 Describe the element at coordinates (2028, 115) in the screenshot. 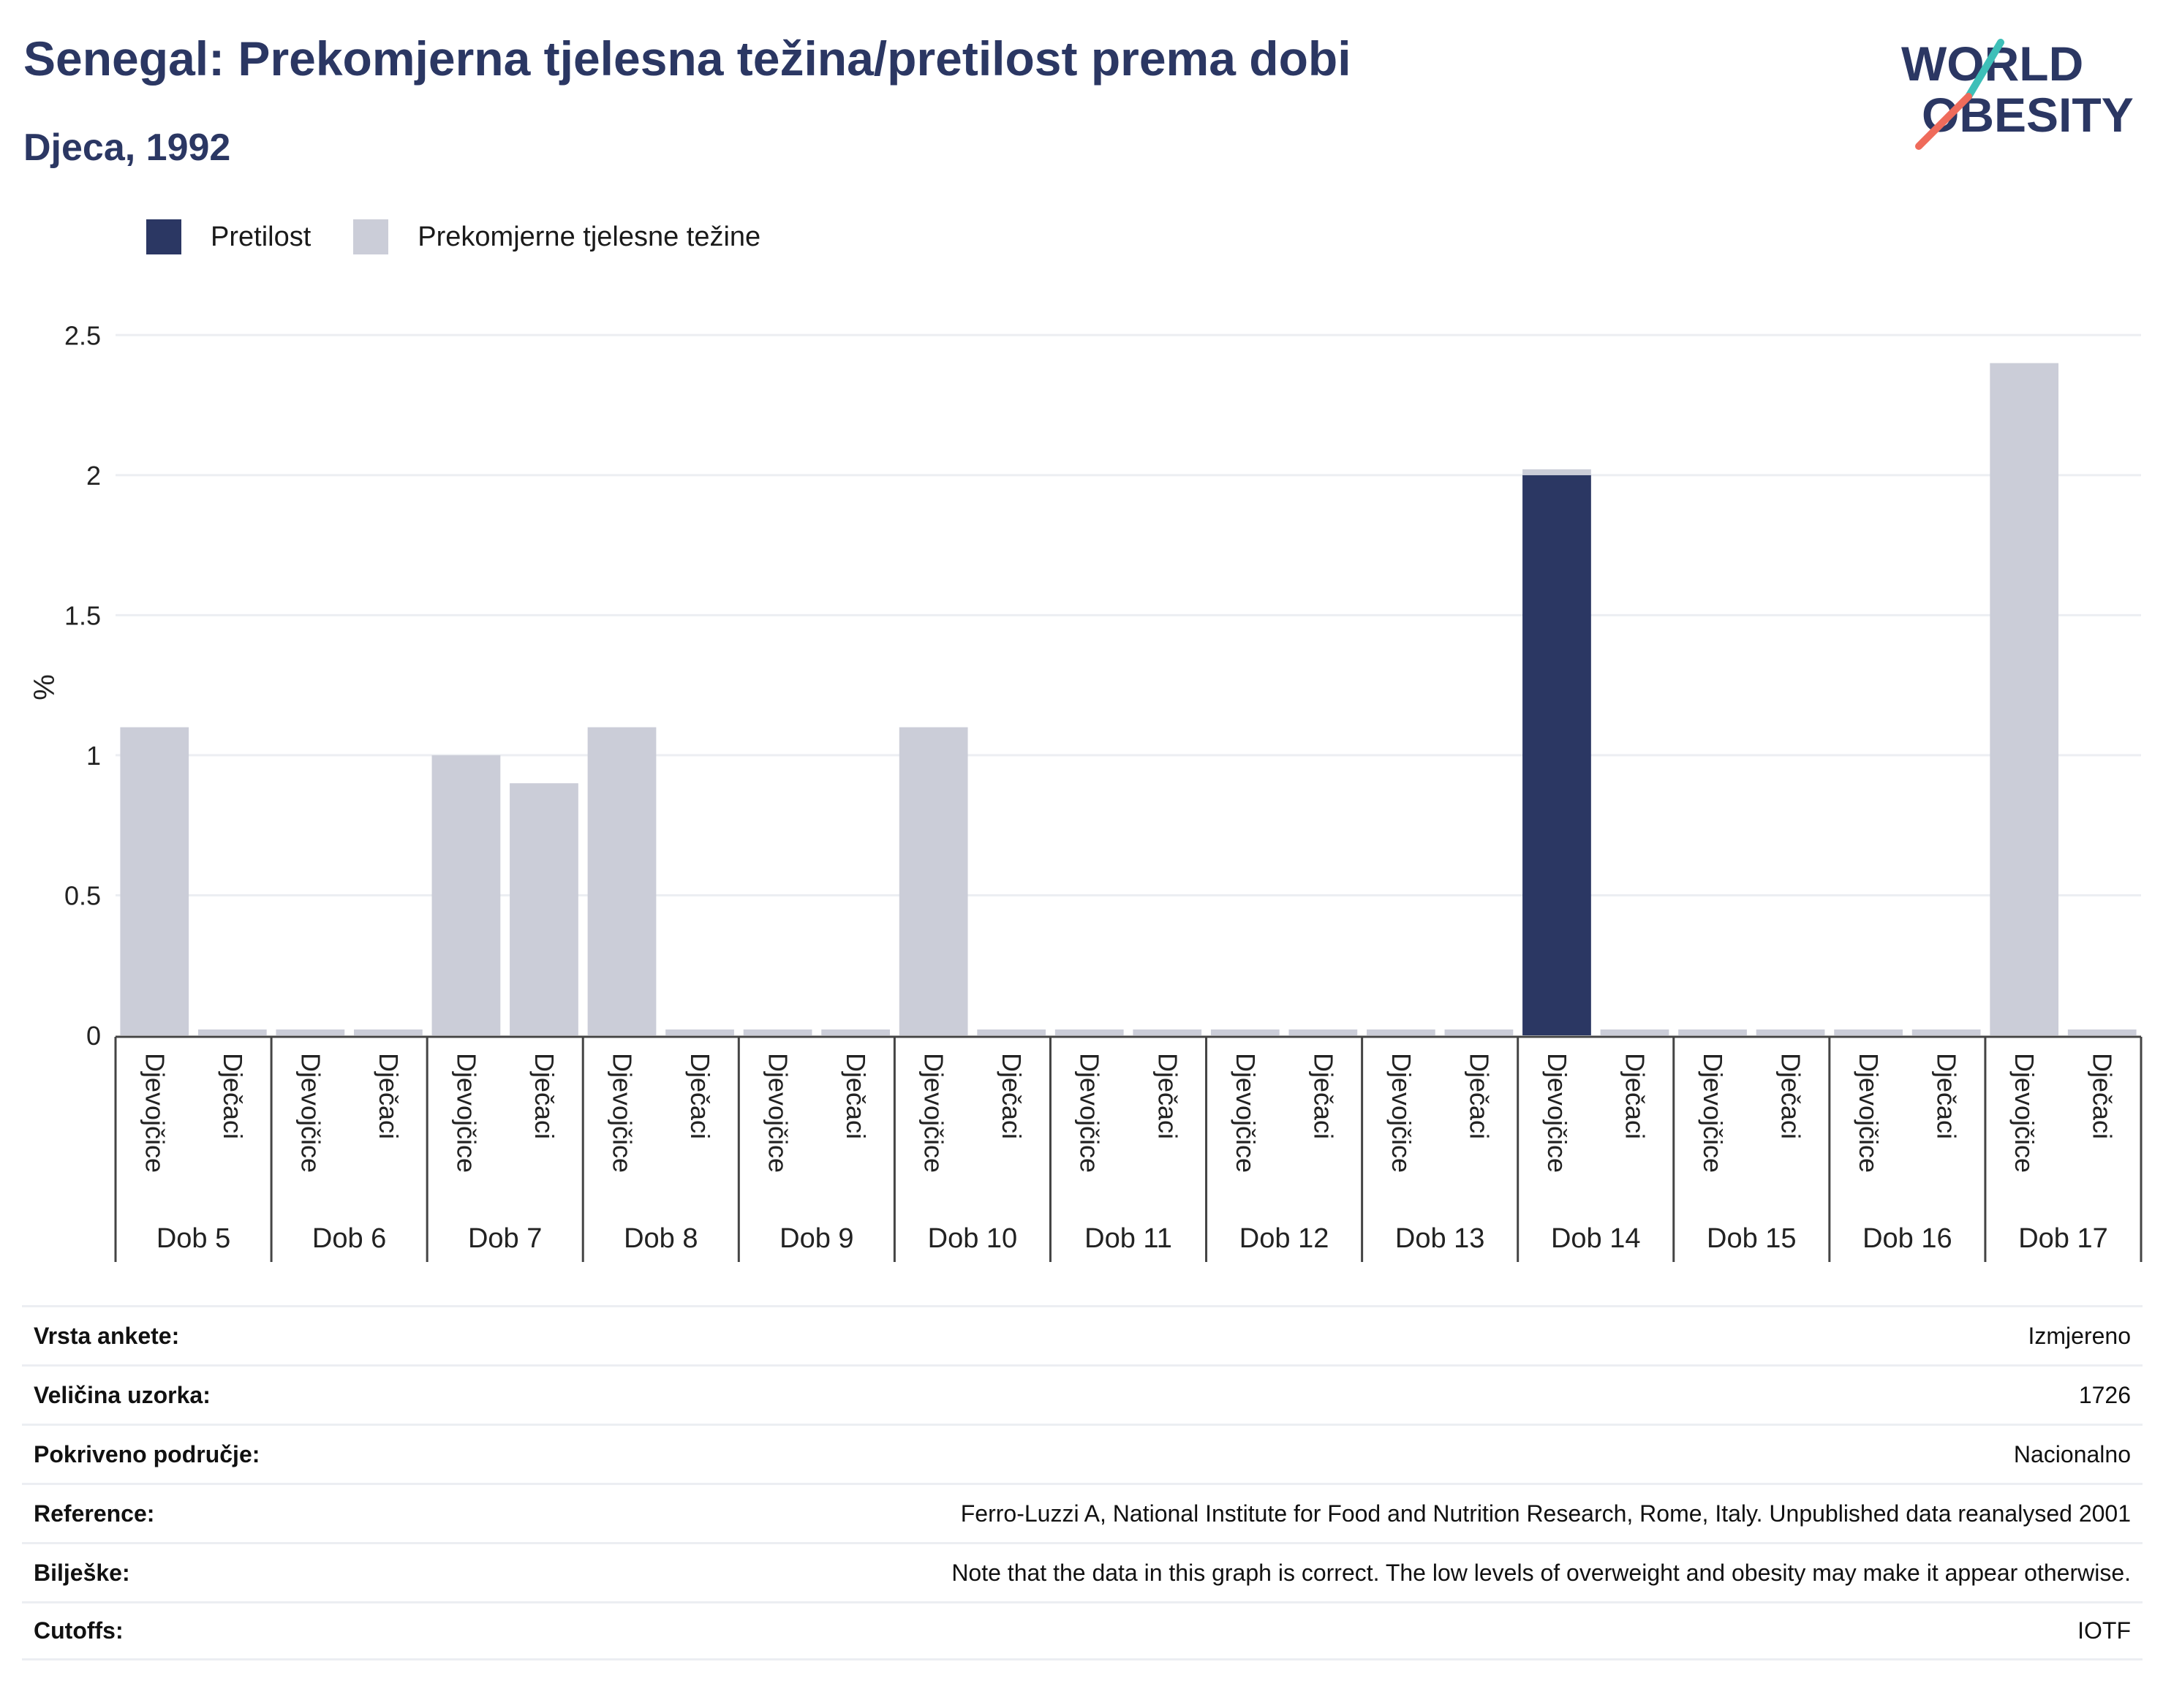

I see `logo-text-obesity: OBESITY` at that location.